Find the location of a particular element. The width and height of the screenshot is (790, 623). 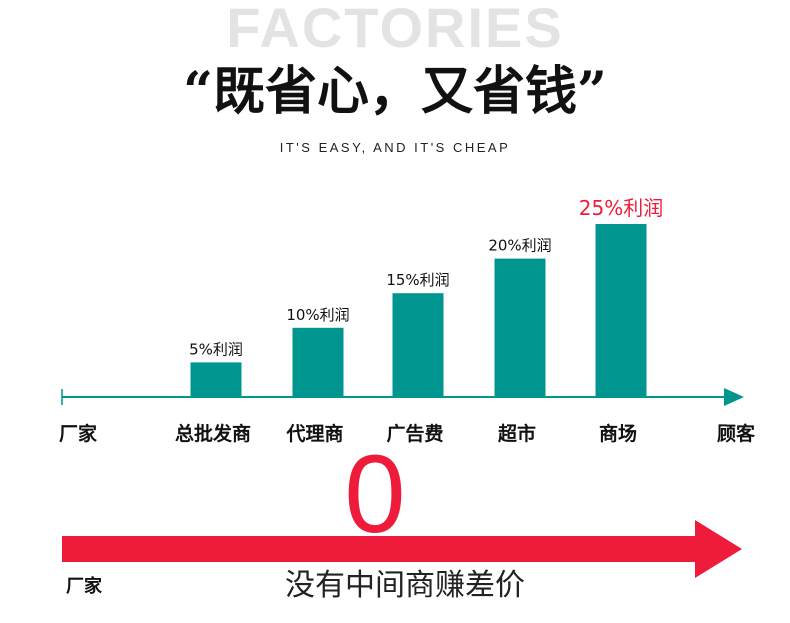

data-label-3: 15%利润 is located at coordinates (417, 280).